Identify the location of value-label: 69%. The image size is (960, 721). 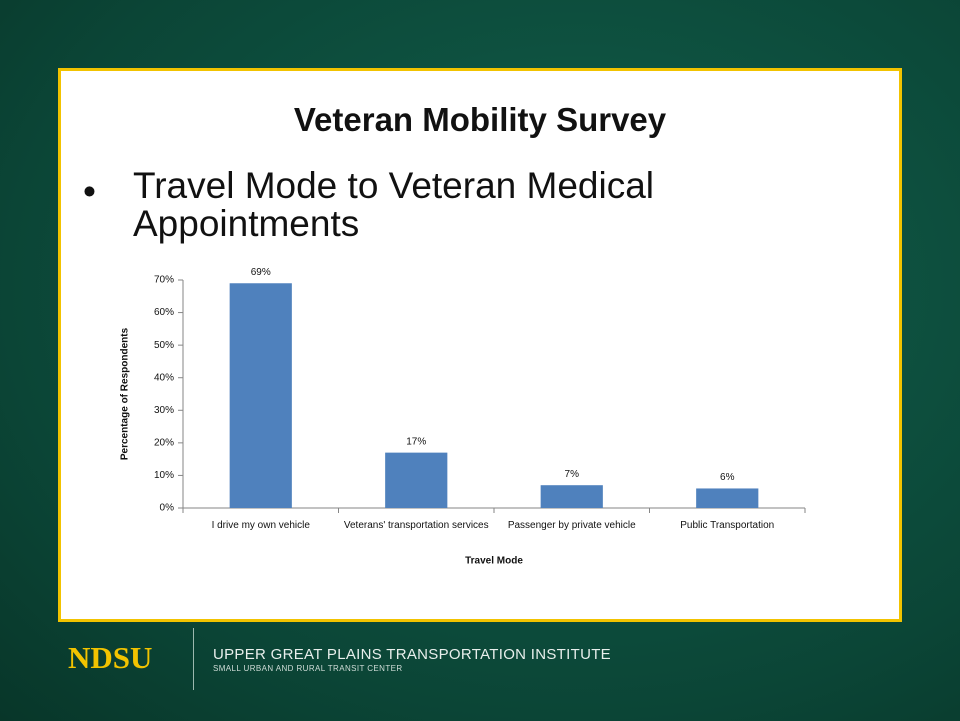
(261, 272).